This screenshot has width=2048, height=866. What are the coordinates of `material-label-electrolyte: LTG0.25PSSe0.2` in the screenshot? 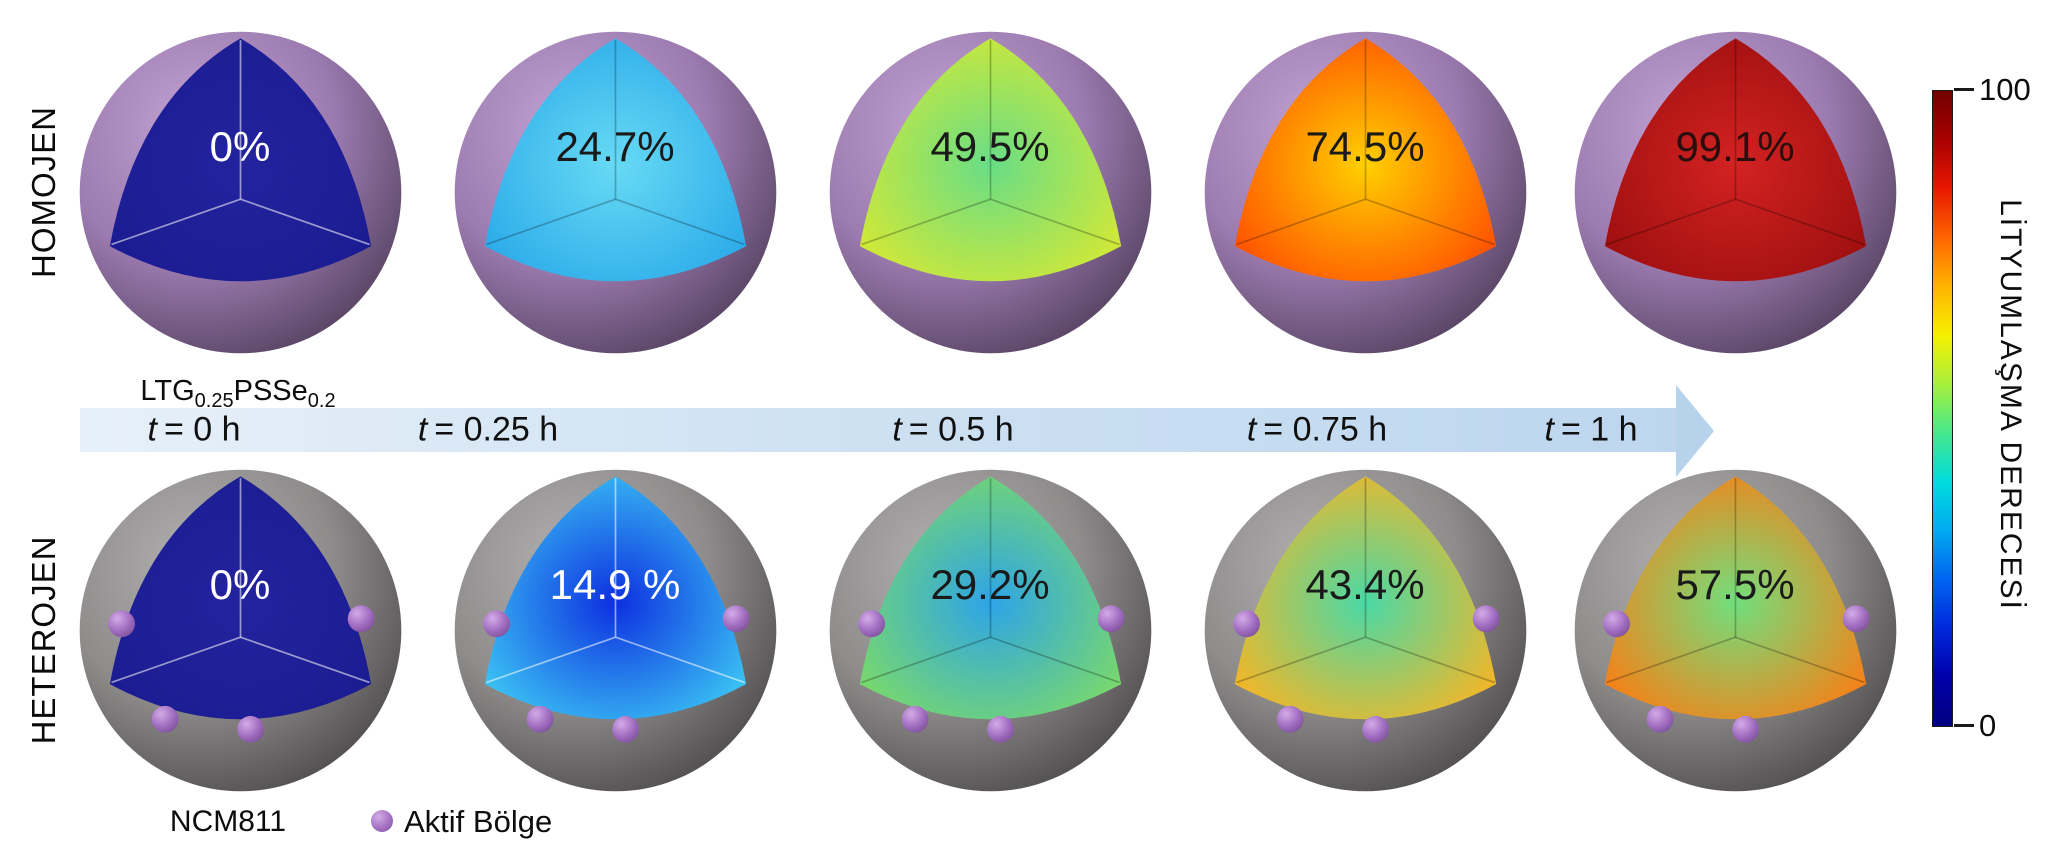 It's located at (237, 394).